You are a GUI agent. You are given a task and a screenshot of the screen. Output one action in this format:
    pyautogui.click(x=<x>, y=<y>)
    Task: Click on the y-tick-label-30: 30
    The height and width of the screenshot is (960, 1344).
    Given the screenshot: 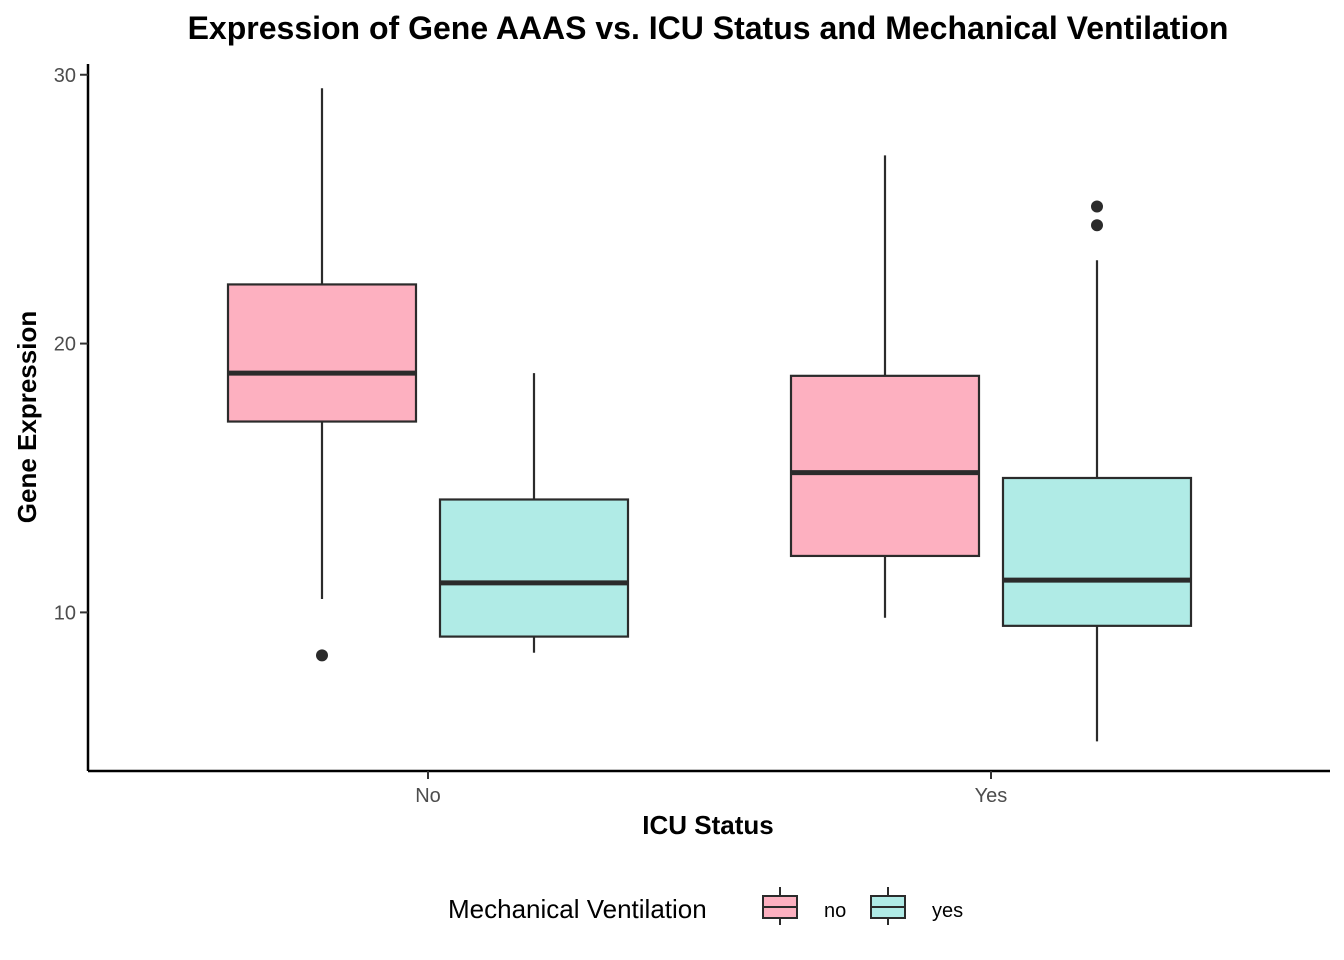 What is the action you would take?
    pyautogui.click(x=65, y=76)
    